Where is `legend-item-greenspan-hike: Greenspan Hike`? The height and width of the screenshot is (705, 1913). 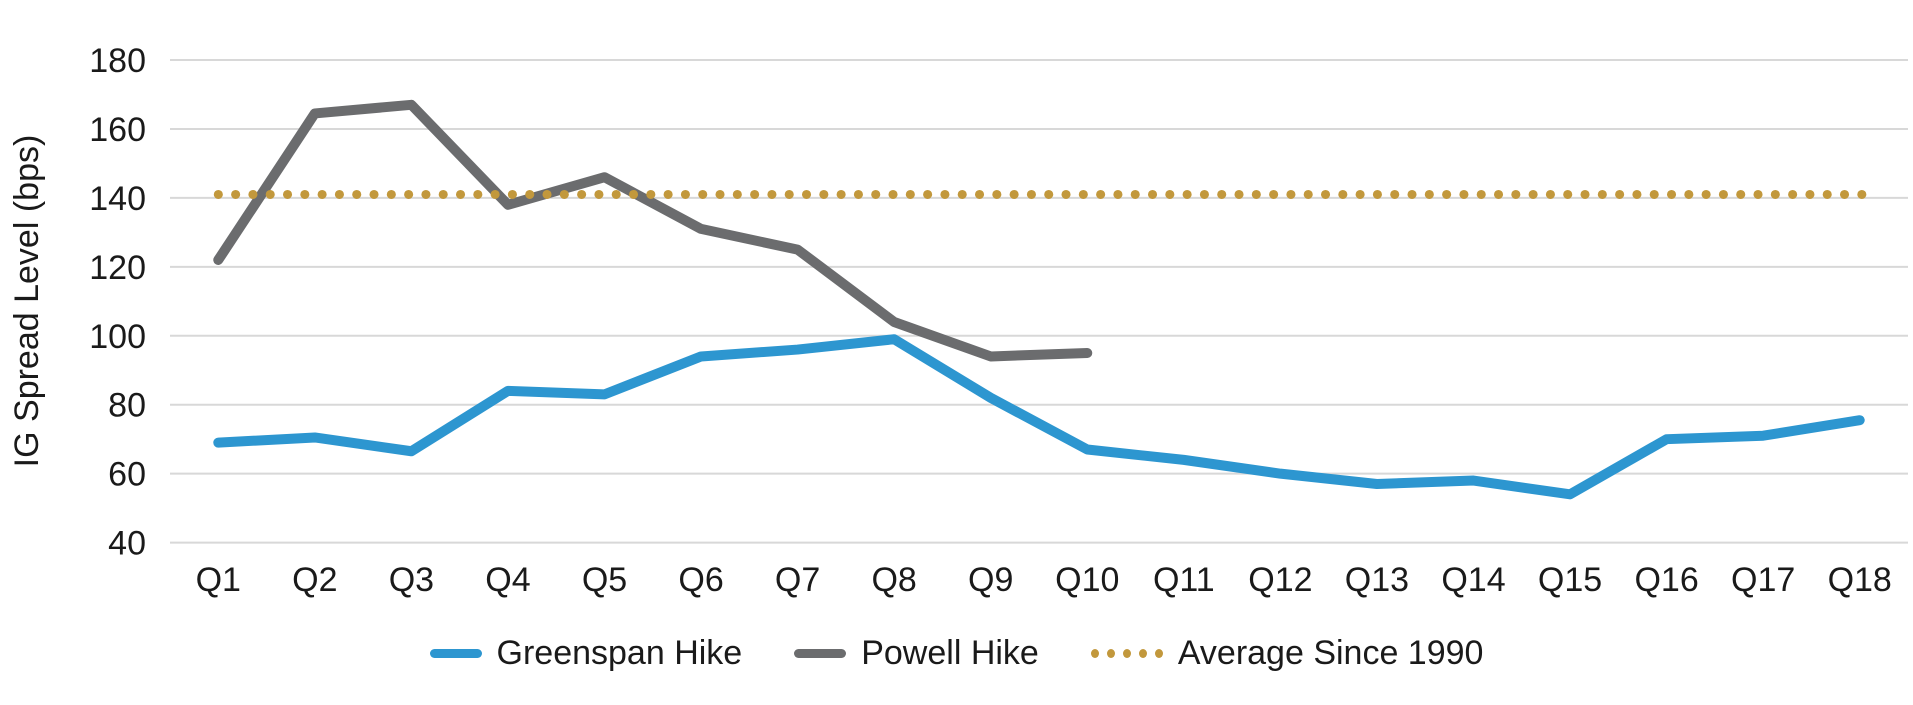
legend-item-greenspan-hike: Greenspan Hike is located at coordinates (586, 653).